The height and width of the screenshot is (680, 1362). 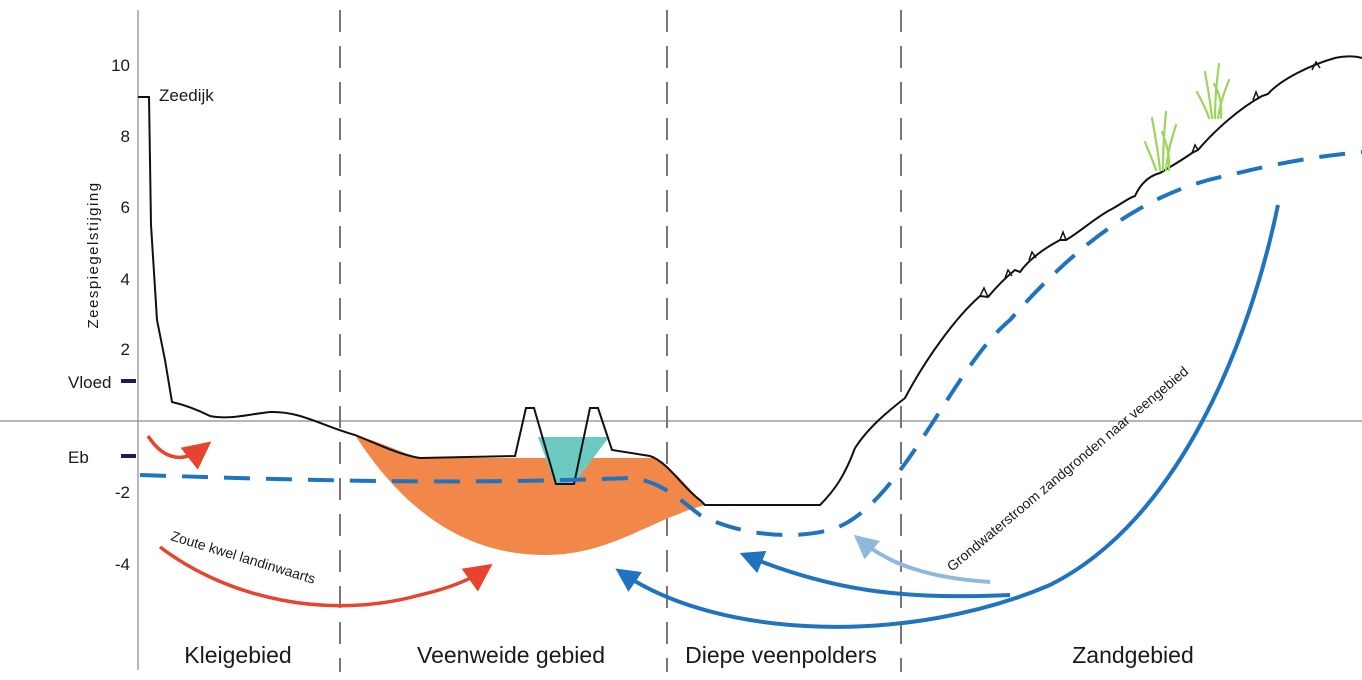 I want to click on saline-seepage-label: Zoute kwel landinwaarts, so click(x=243, y=557).